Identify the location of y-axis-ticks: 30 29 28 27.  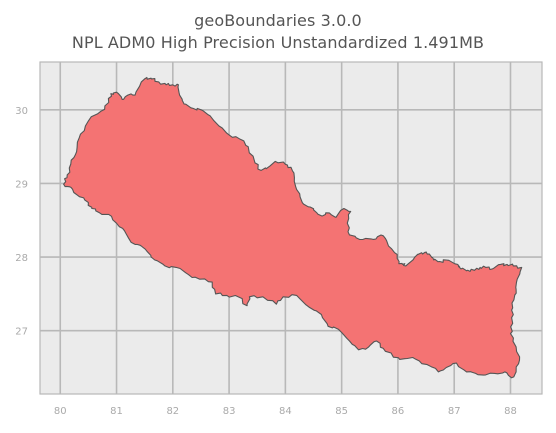
(21, 222).